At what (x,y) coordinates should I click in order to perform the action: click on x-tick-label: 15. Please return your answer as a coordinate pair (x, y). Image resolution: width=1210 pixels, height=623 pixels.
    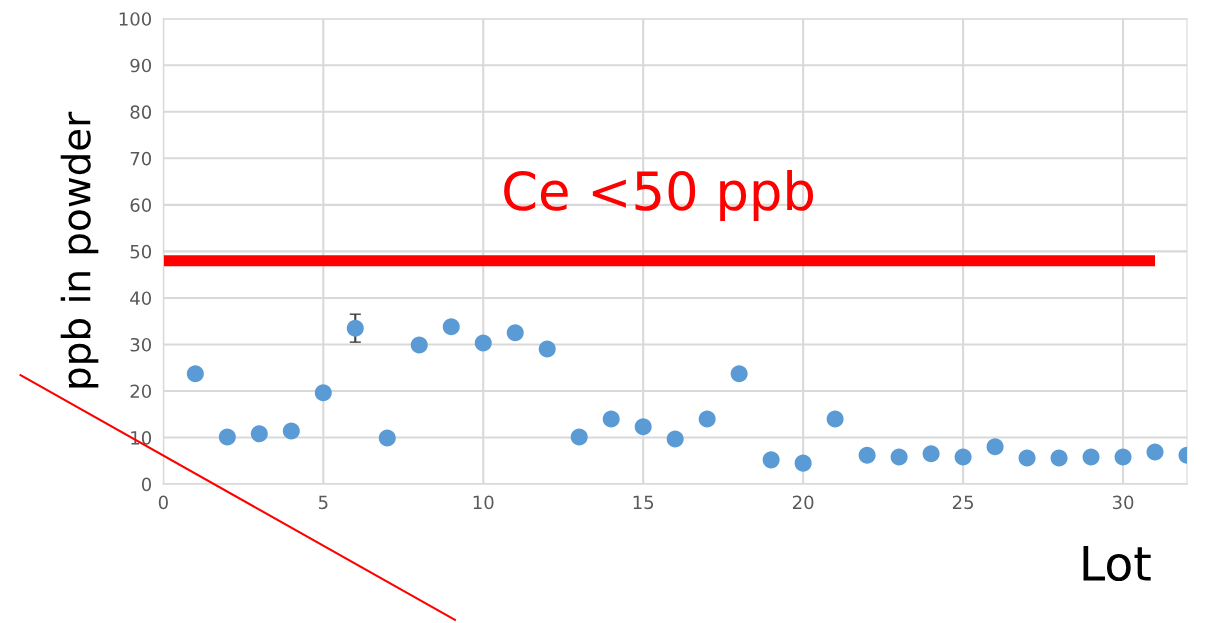
    Looking at the image, I should click on (643, 502).